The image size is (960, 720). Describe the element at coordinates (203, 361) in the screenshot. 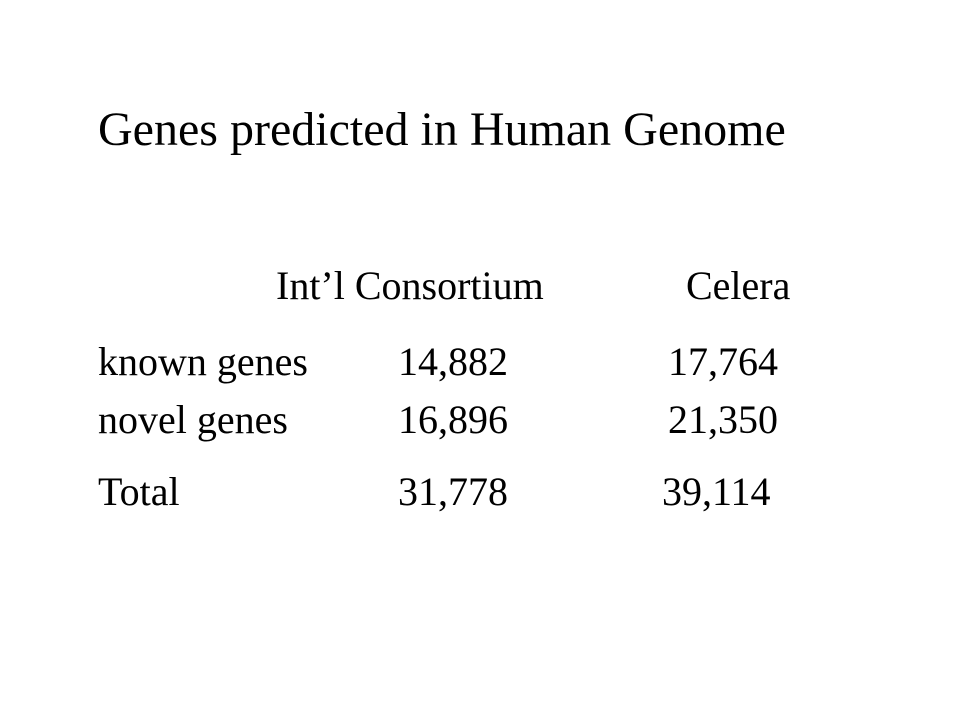

I see `row-label-known-genes: known genes` at that location.